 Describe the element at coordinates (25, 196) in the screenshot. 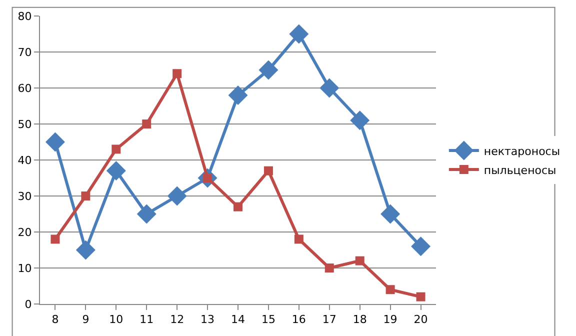

I see `y-tick-label: 30` at that location.